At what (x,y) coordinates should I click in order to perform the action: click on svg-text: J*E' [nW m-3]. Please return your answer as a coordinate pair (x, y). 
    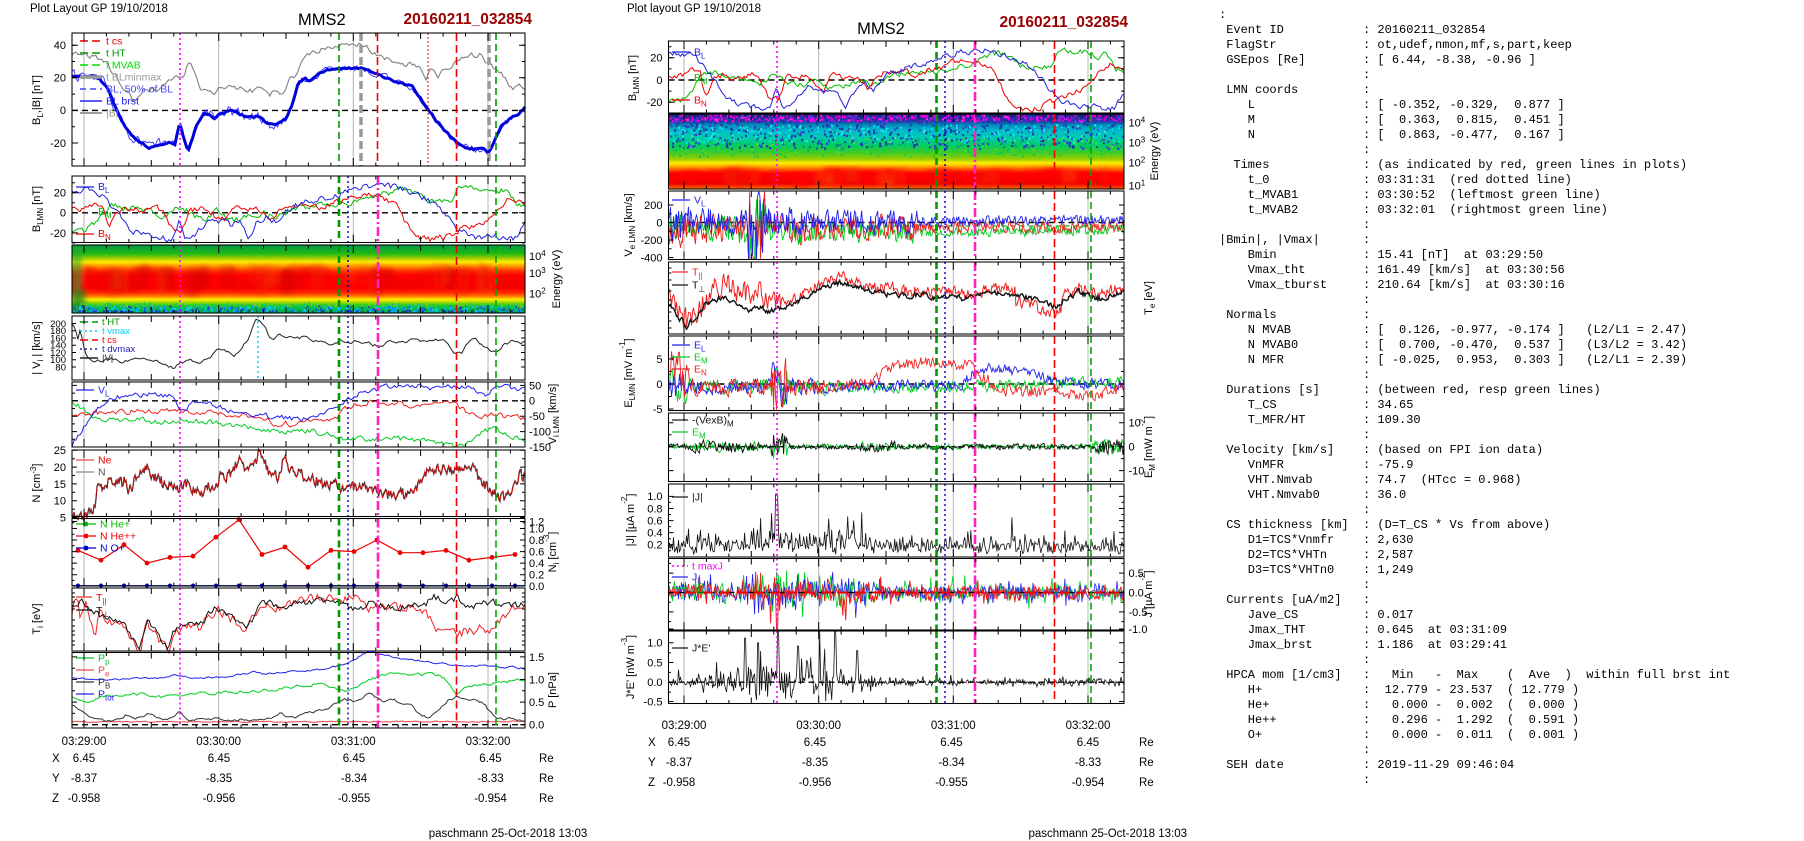
    Looking at the image, I should click on (628, 667).